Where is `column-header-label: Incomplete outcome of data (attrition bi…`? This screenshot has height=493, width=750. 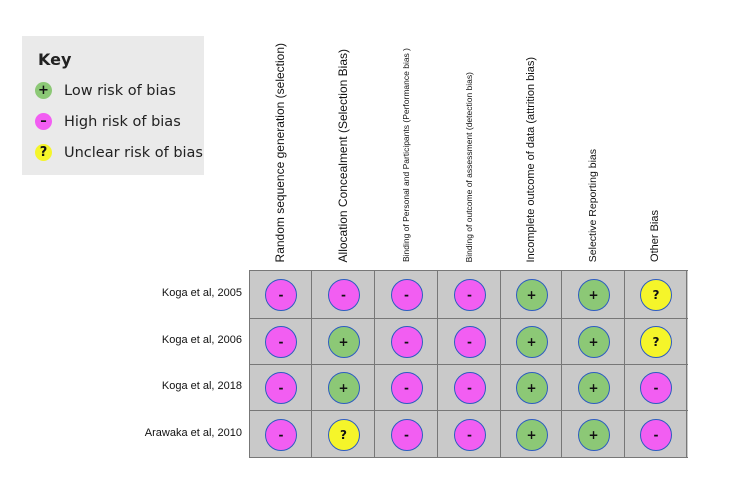
column-header-label: Incomplete outcome of data (attrition bi… is located at coordinates (530, 159).